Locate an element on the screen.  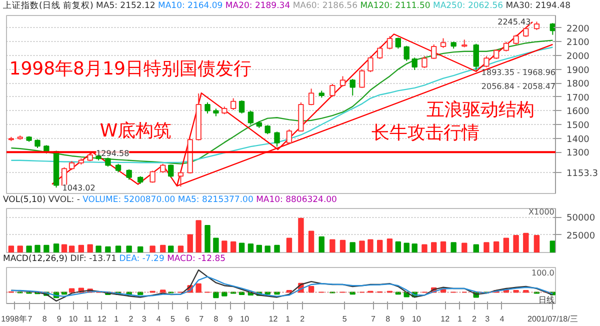
y-tick-label: 1800 is located at coordinates (578, 85).